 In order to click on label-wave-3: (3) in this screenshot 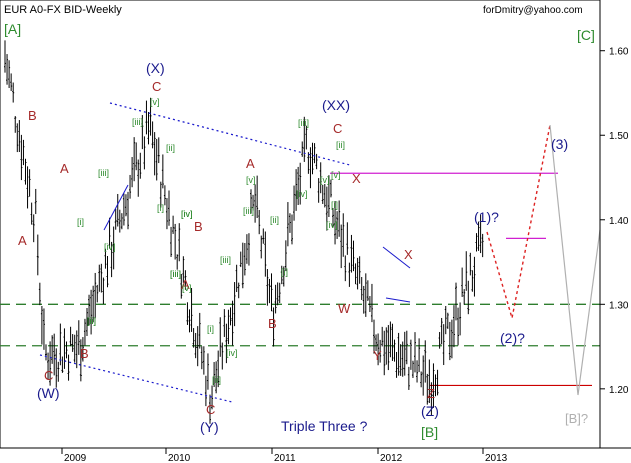, I will do `click(559, 144)`.